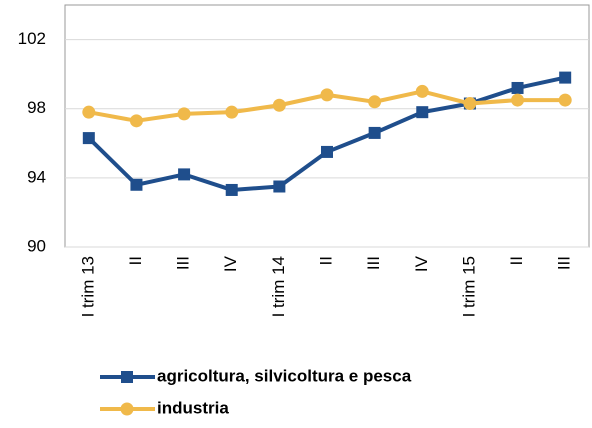 Image resolution: width=592 pixels, height=428 pixels. Describe the element at coordinates (87, 286) in the screenshot. I see `x-tick-label: I trim 13` at that location.